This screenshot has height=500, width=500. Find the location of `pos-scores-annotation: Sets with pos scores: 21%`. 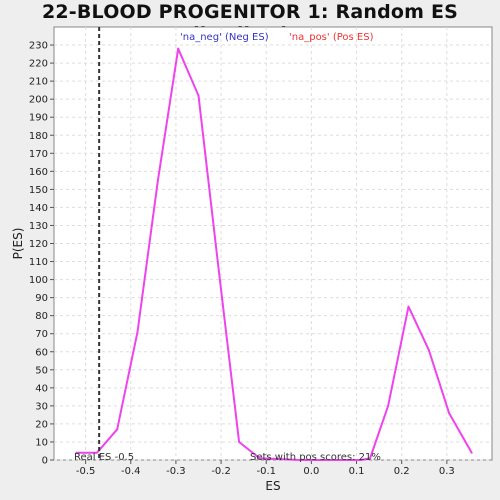

pos-scores-annotation: Sets with pos scores: 21% is located at coordinates (315, 457).